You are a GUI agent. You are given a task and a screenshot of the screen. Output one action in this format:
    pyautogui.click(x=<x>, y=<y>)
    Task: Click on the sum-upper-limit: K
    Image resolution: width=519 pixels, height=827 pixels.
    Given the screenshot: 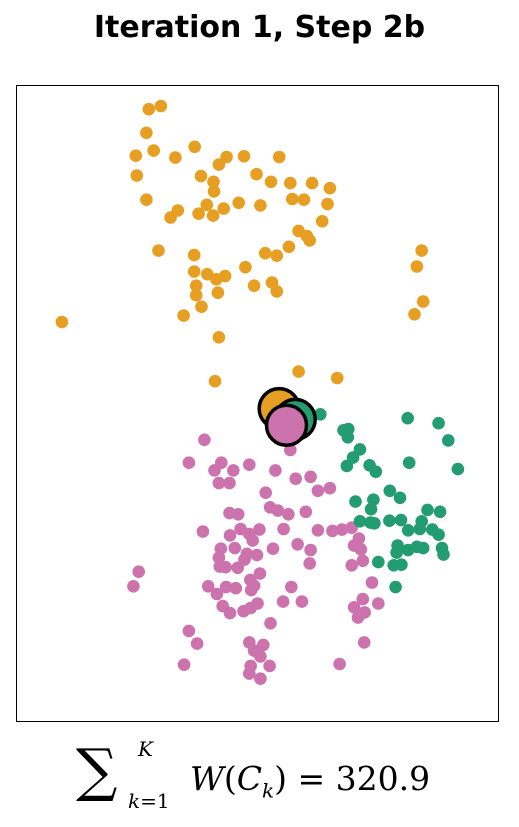 What is the action you would take?
    pyautogui.click(x=145, y=749)
    